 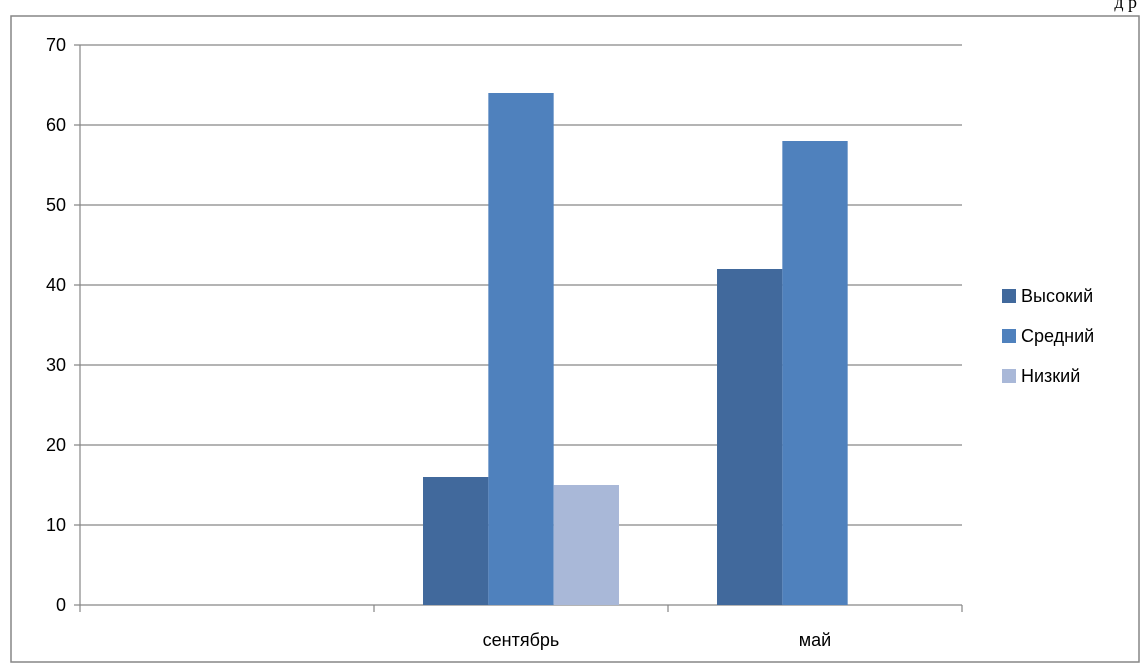 I want to click on legend: Высокий Средний Низкий, so click(x=1048, y=336).